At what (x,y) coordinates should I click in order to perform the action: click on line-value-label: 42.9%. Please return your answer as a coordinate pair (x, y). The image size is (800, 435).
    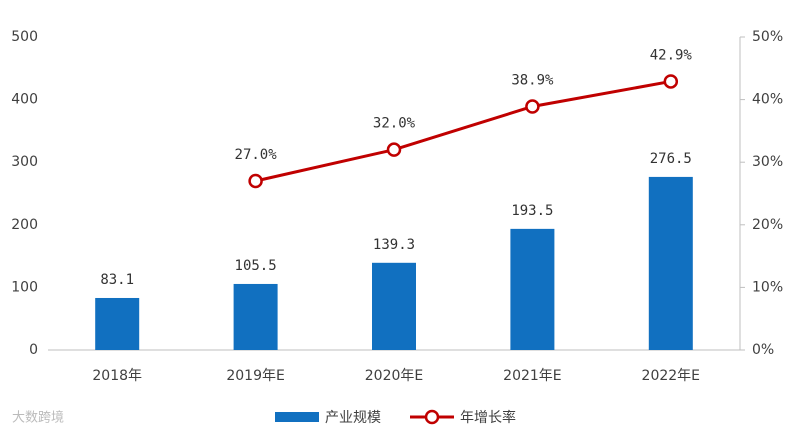
    Looking at the image, I should click on (671, 55).